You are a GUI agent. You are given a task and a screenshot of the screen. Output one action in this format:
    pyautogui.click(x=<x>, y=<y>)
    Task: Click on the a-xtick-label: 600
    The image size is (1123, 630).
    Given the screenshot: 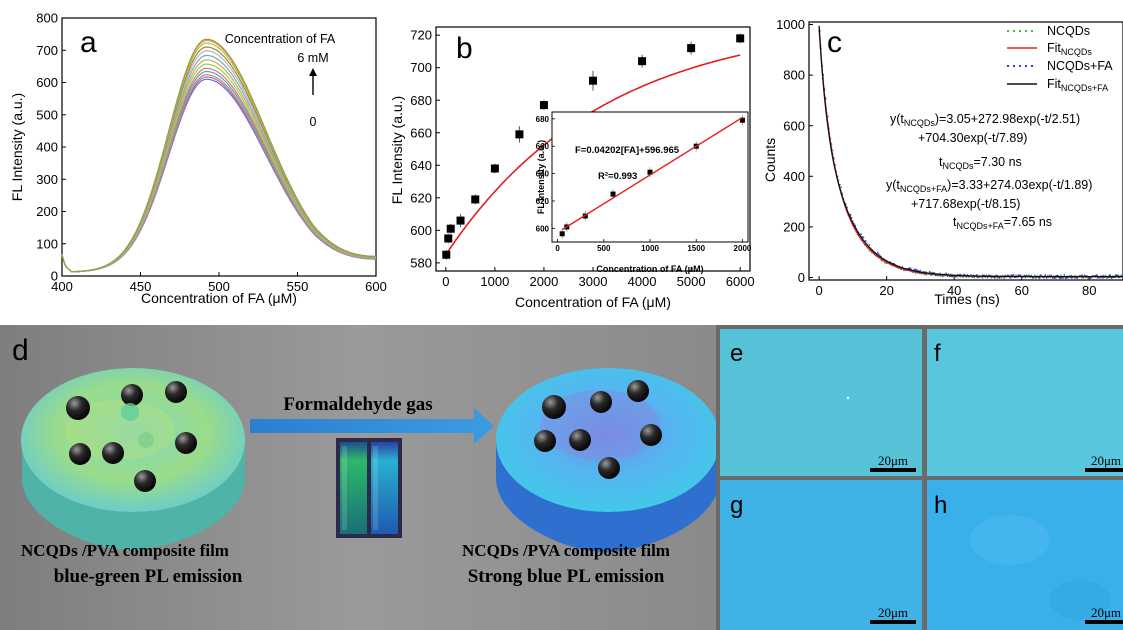 What is the action you would take?
    pyautogui.click(x=376, y=286)
    